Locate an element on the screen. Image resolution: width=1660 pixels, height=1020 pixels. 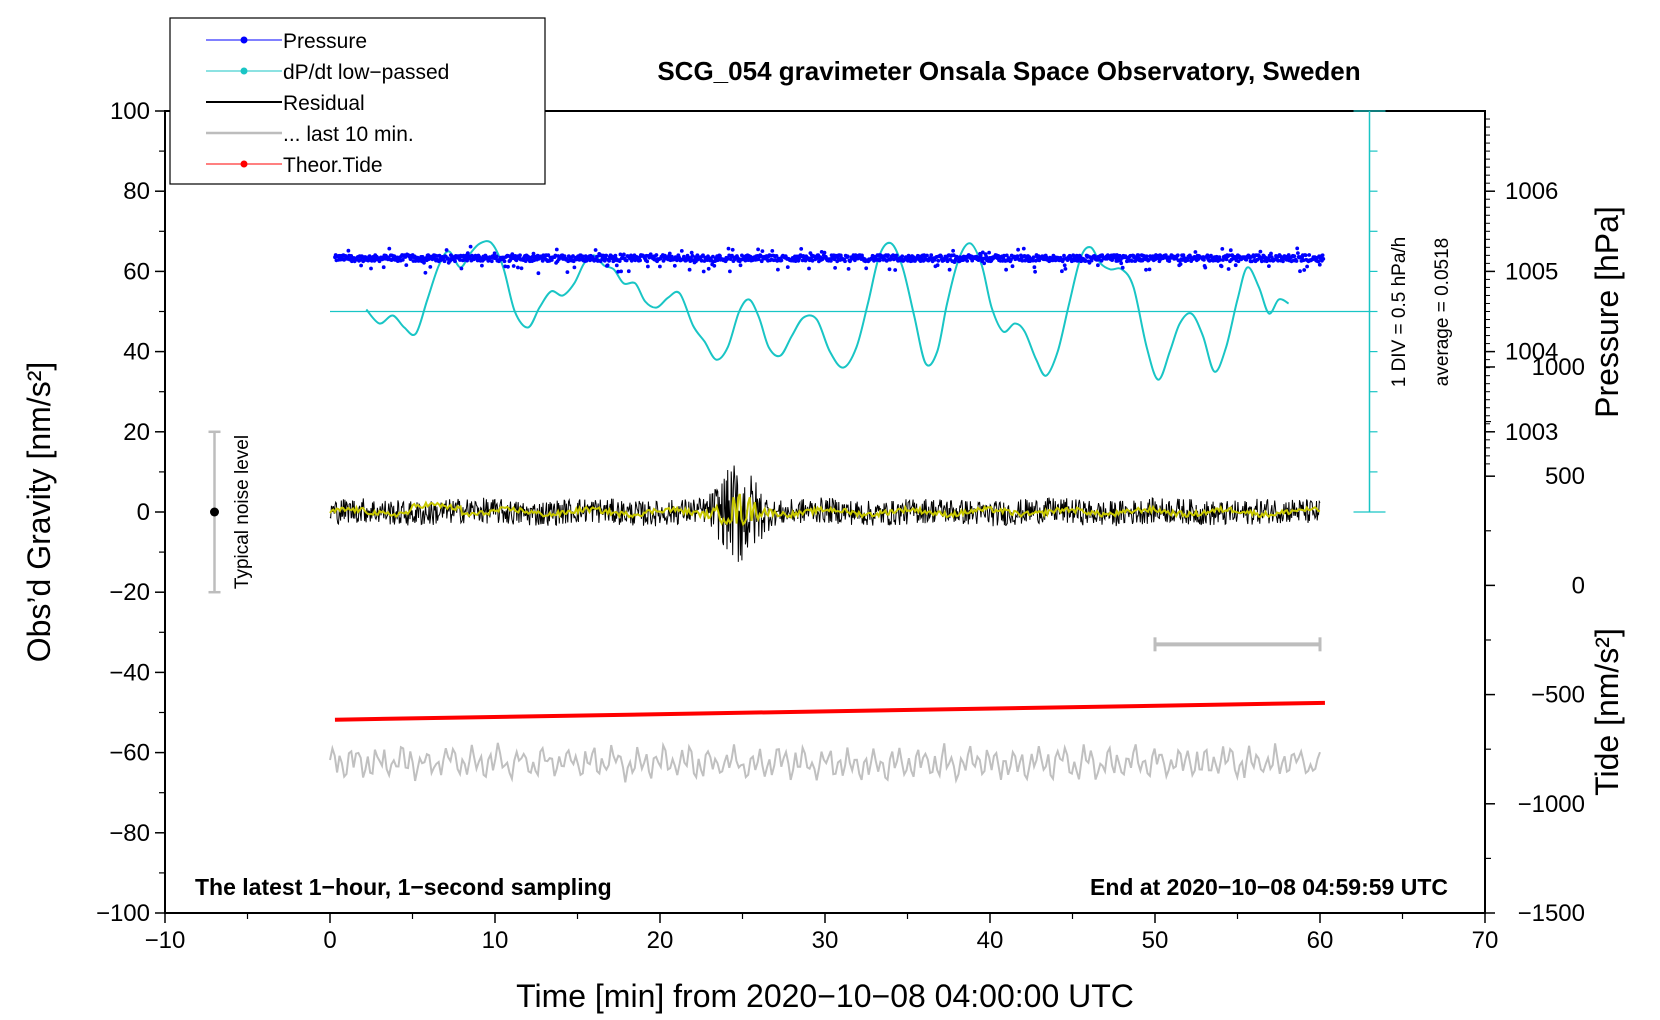
x-tick-label: 30 is located at coordinates (825, 940).